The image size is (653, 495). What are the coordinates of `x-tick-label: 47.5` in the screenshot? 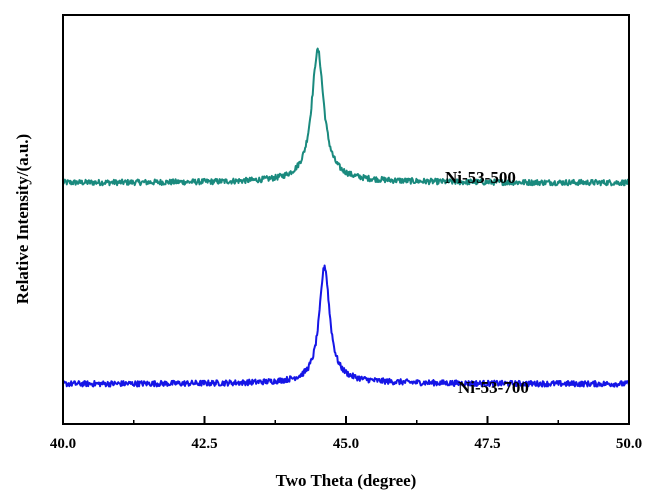 It's located at (487, 444).